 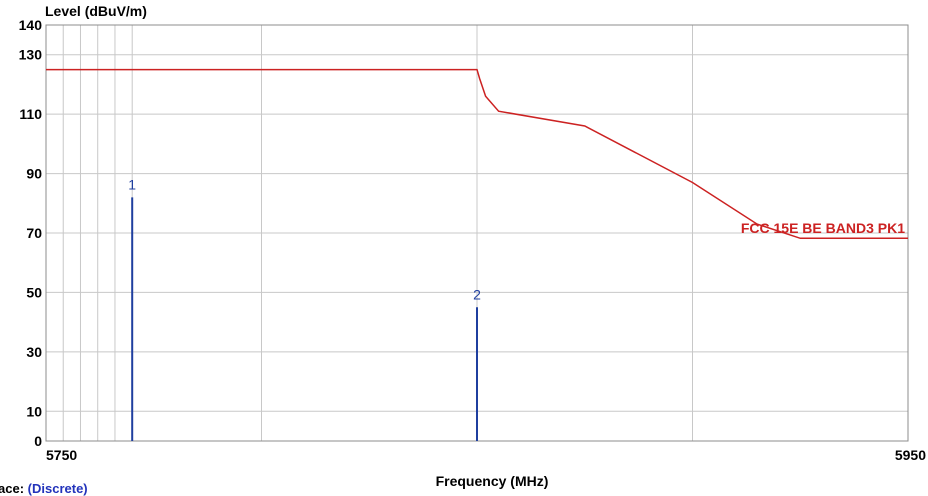 What do you see at coordinates (492, 481) in the screenshot?
I see `x-axis-title: Frequency (MHz)` at bounding box center [492, 481].